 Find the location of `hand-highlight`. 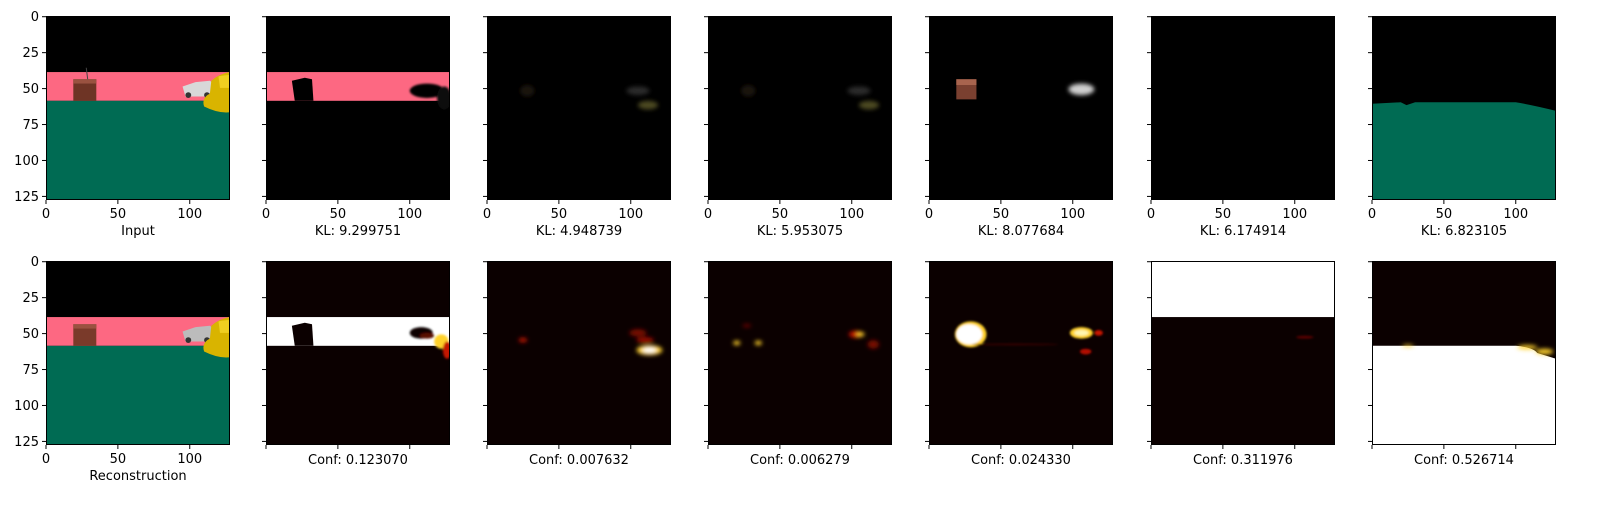

hand-highlight is located at coordinates (224, 81).